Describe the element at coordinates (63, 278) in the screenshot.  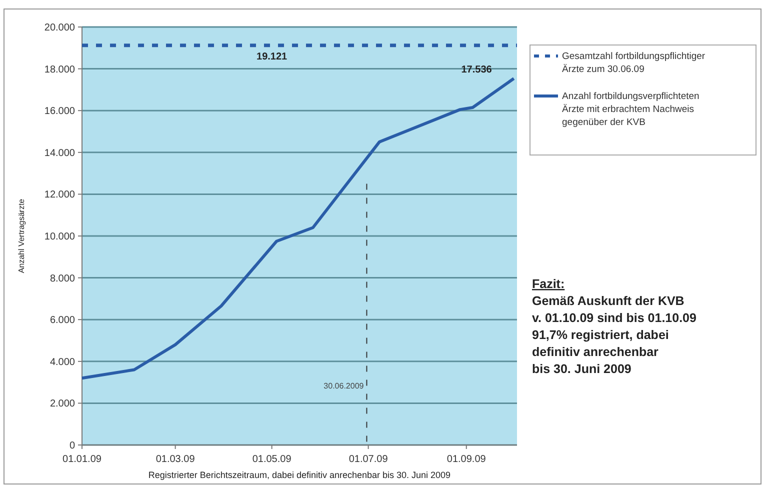
I see `y-tick-label: 8.000` at that location.